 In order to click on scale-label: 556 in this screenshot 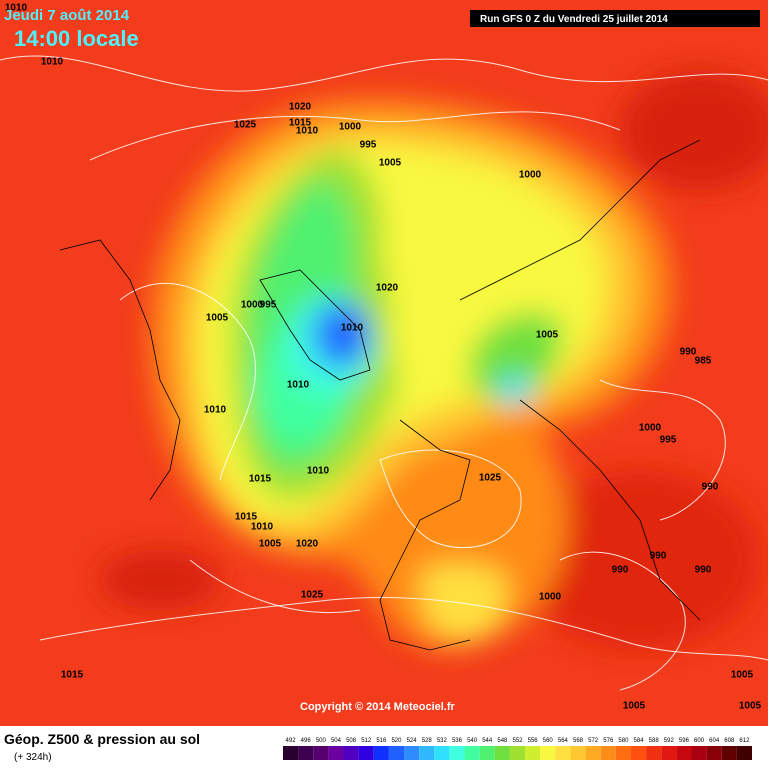, I will do `click(533, 741)`.